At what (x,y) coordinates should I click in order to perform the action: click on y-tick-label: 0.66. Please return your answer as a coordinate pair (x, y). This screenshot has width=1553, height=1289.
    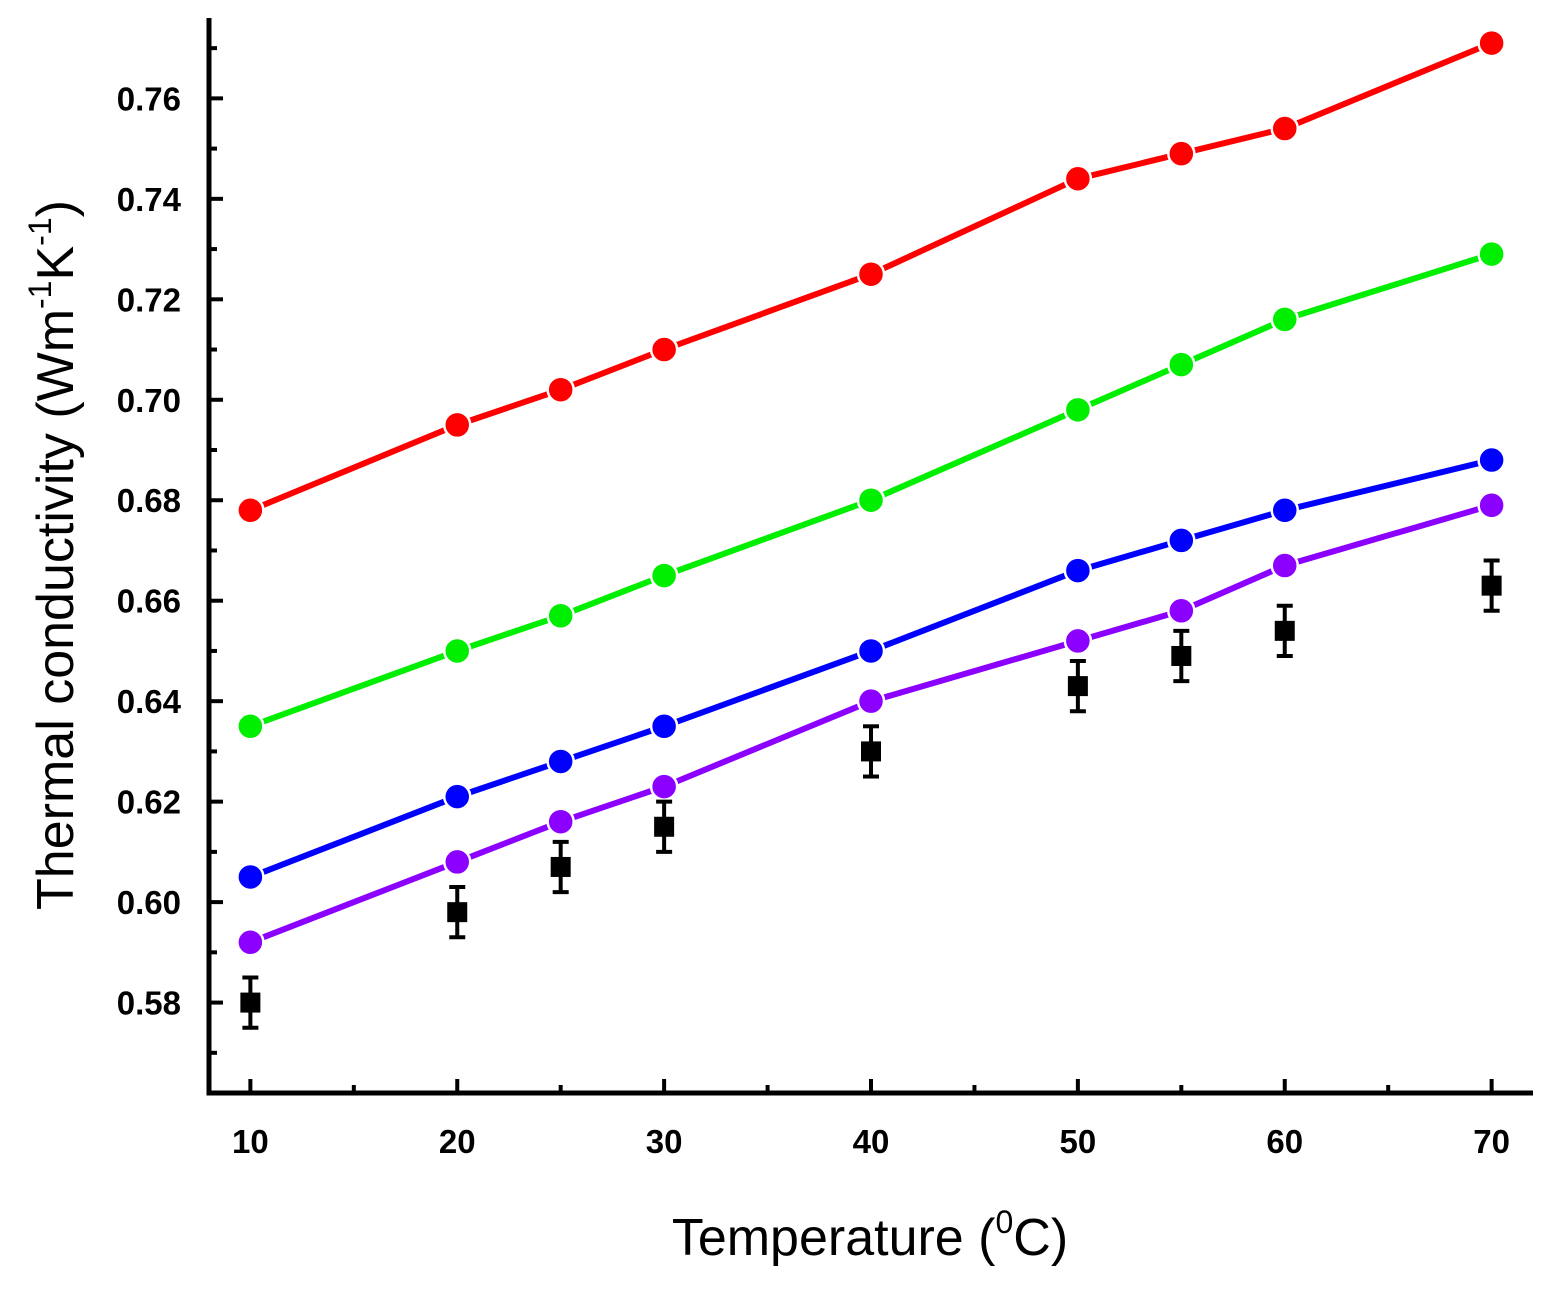
    Looking at the image, I should click on (149, 601).